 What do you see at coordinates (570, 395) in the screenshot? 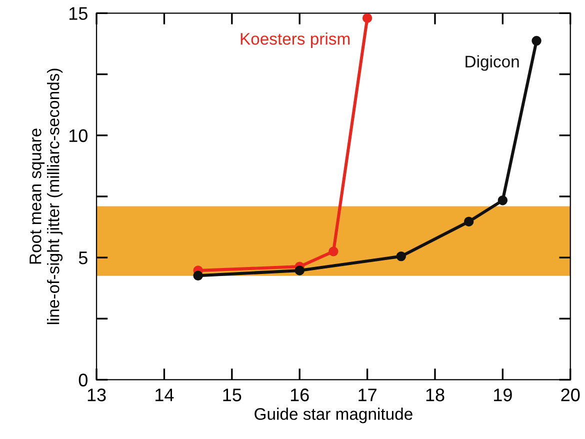
I see `x-tick-label: 20` at bounding box center [570, 395].